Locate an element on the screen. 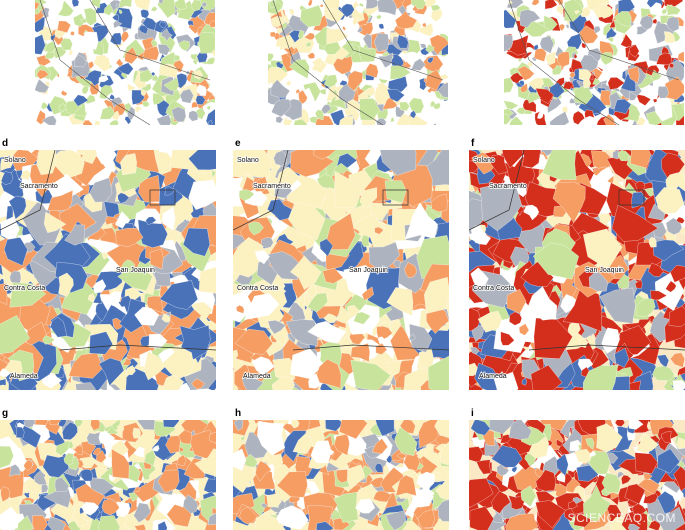 This screenshot has height=530, width=685. county-border is located at coordinates (577, 250).